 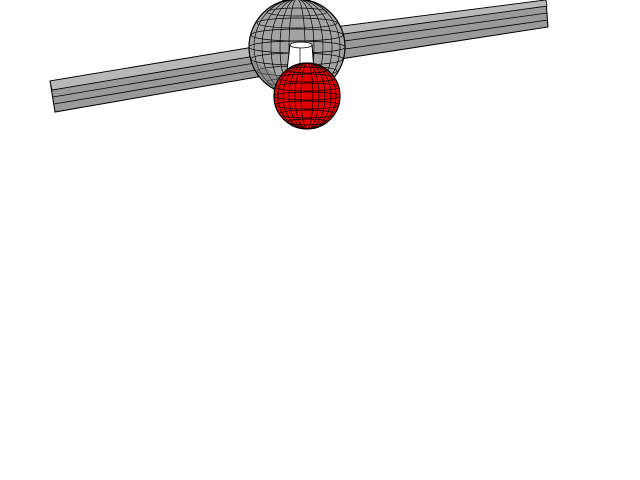 I want to click on horizontal-bar-right, so click(x=441, y=30).